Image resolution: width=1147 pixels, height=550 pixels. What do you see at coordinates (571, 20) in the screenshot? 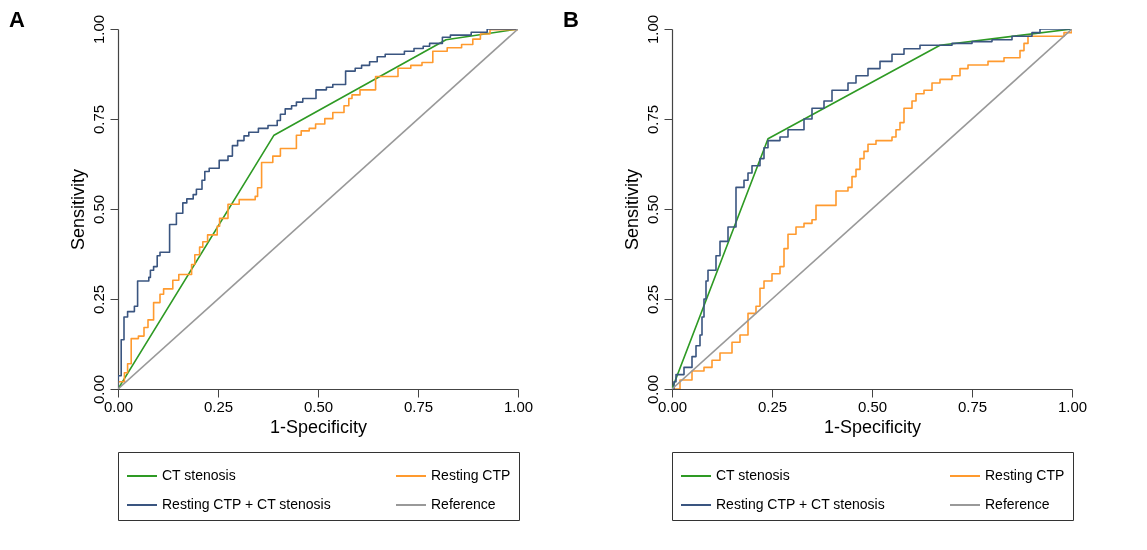
I see `chart-title: B` at bounding box center [571, 20].